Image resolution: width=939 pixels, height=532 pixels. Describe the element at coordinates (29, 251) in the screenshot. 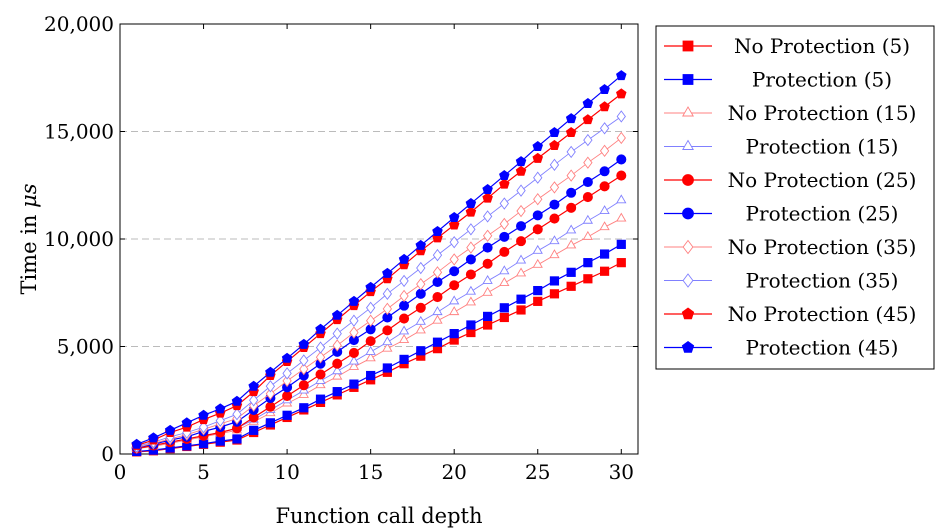

I see `y-axis-label-prefix: Time in` at that location.